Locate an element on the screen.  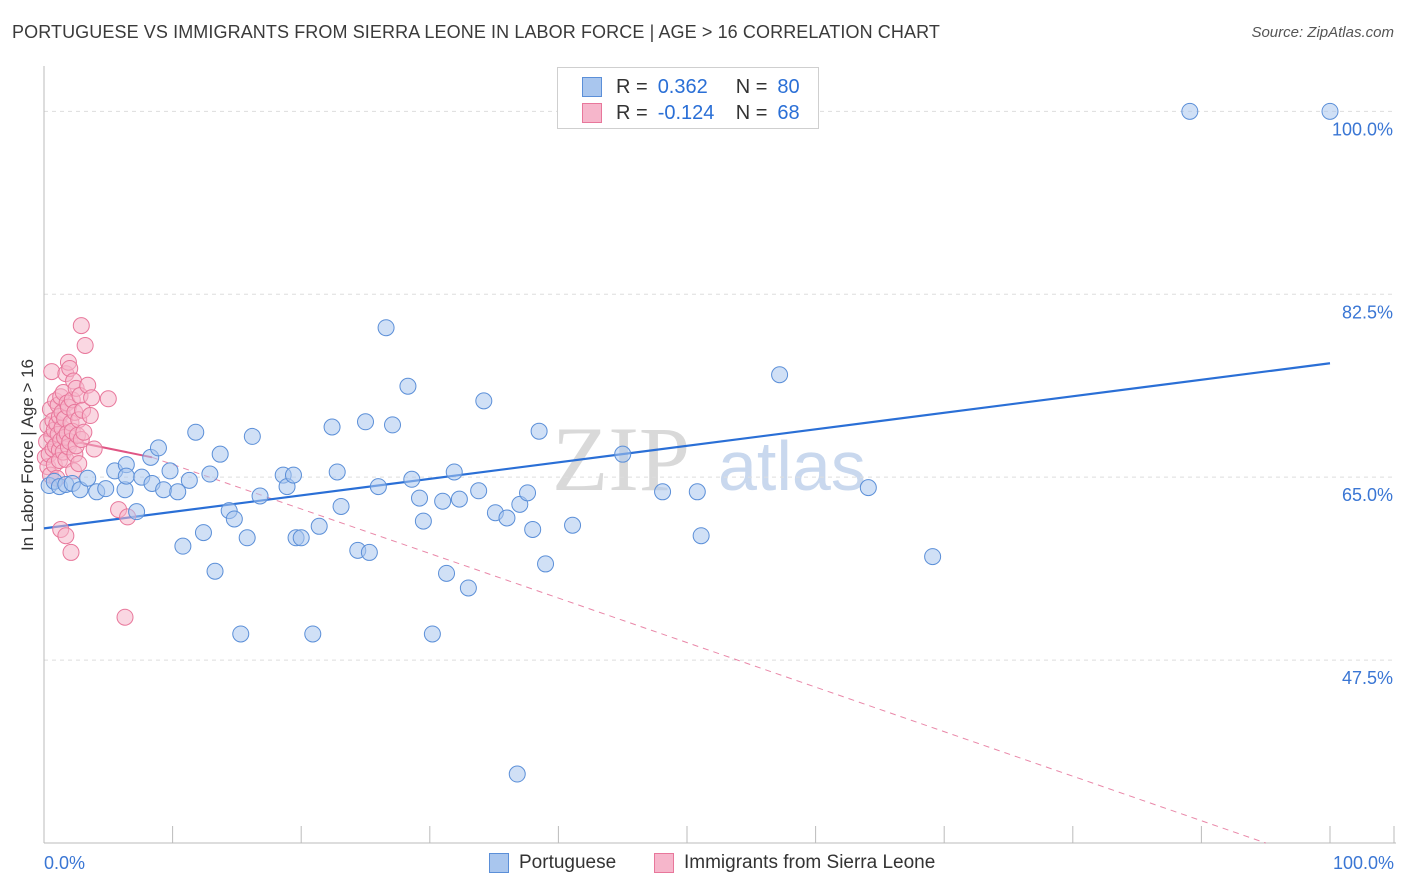
series-legend: Portuguese Immigrants from Sierra Leone is located at coordinates (703, 865).